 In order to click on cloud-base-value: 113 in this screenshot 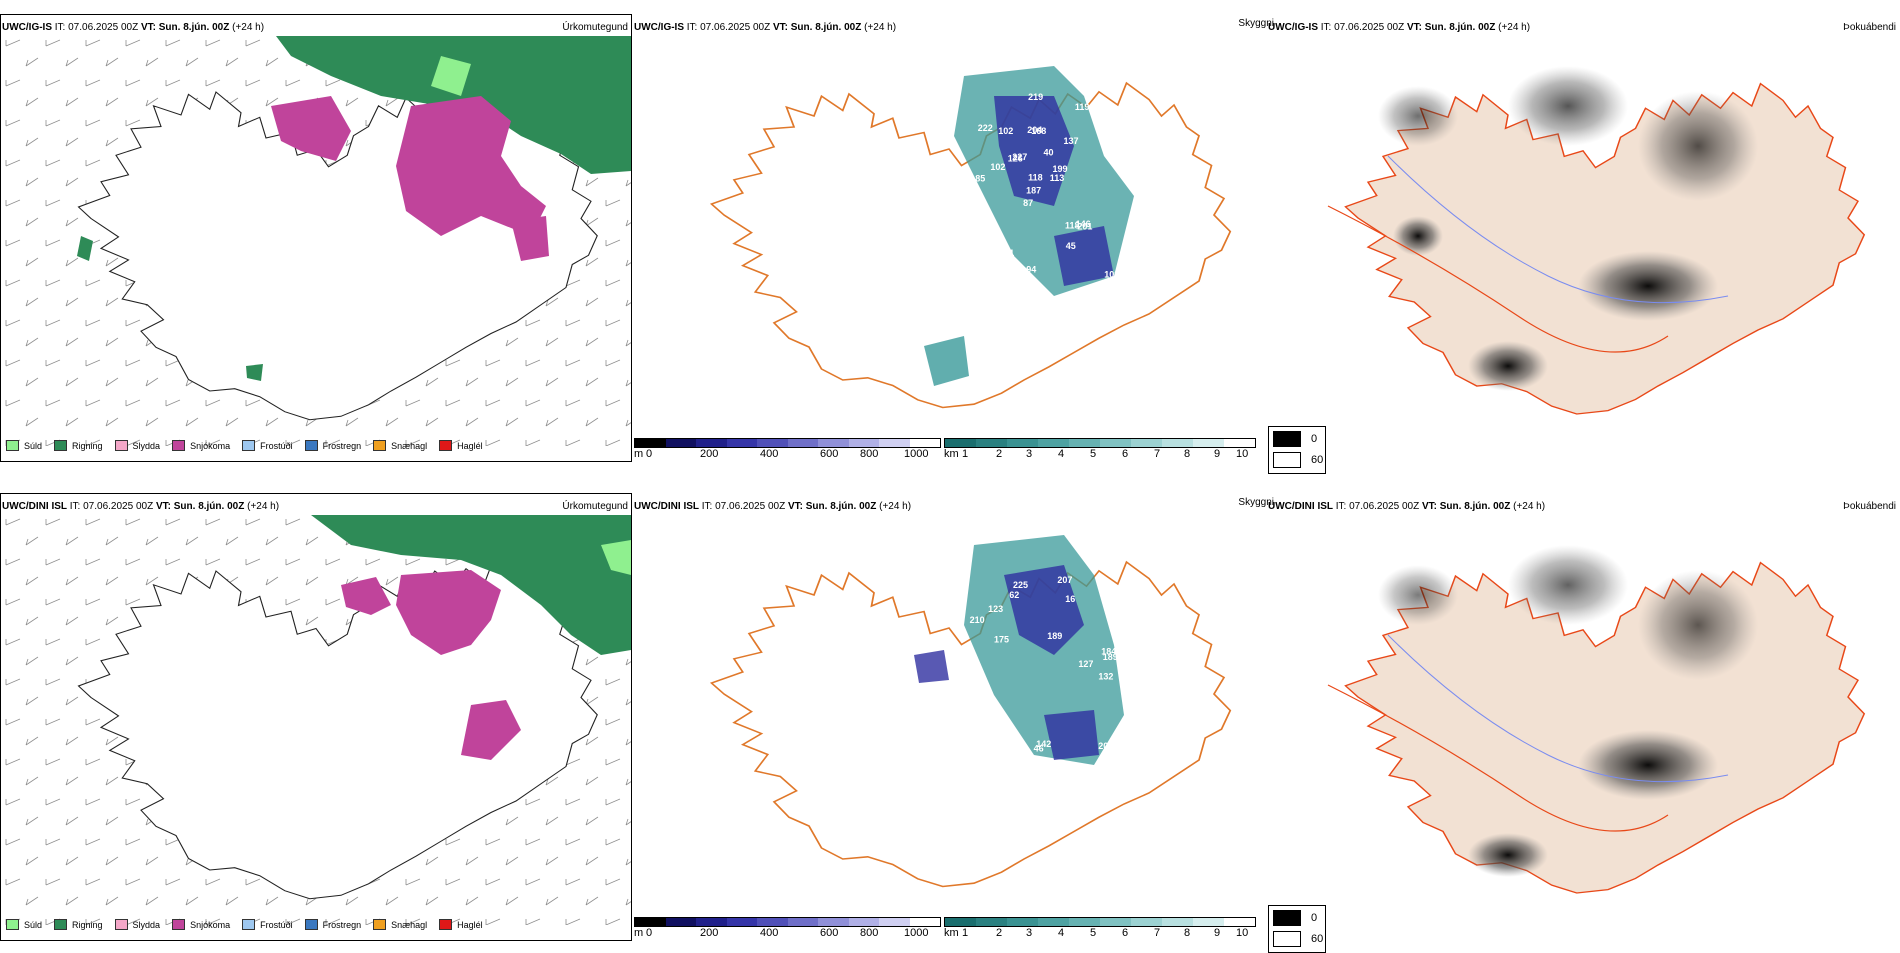, I will do `click(1057, 178)`.